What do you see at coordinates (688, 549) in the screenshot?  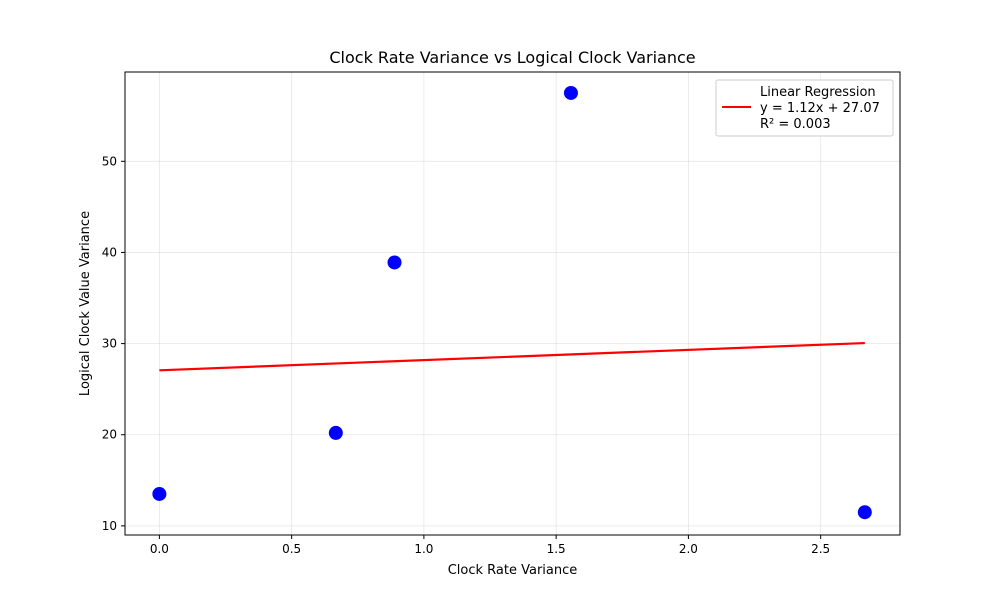 I see `x-tick-label: 2.0` at bounding box center [688, 549].